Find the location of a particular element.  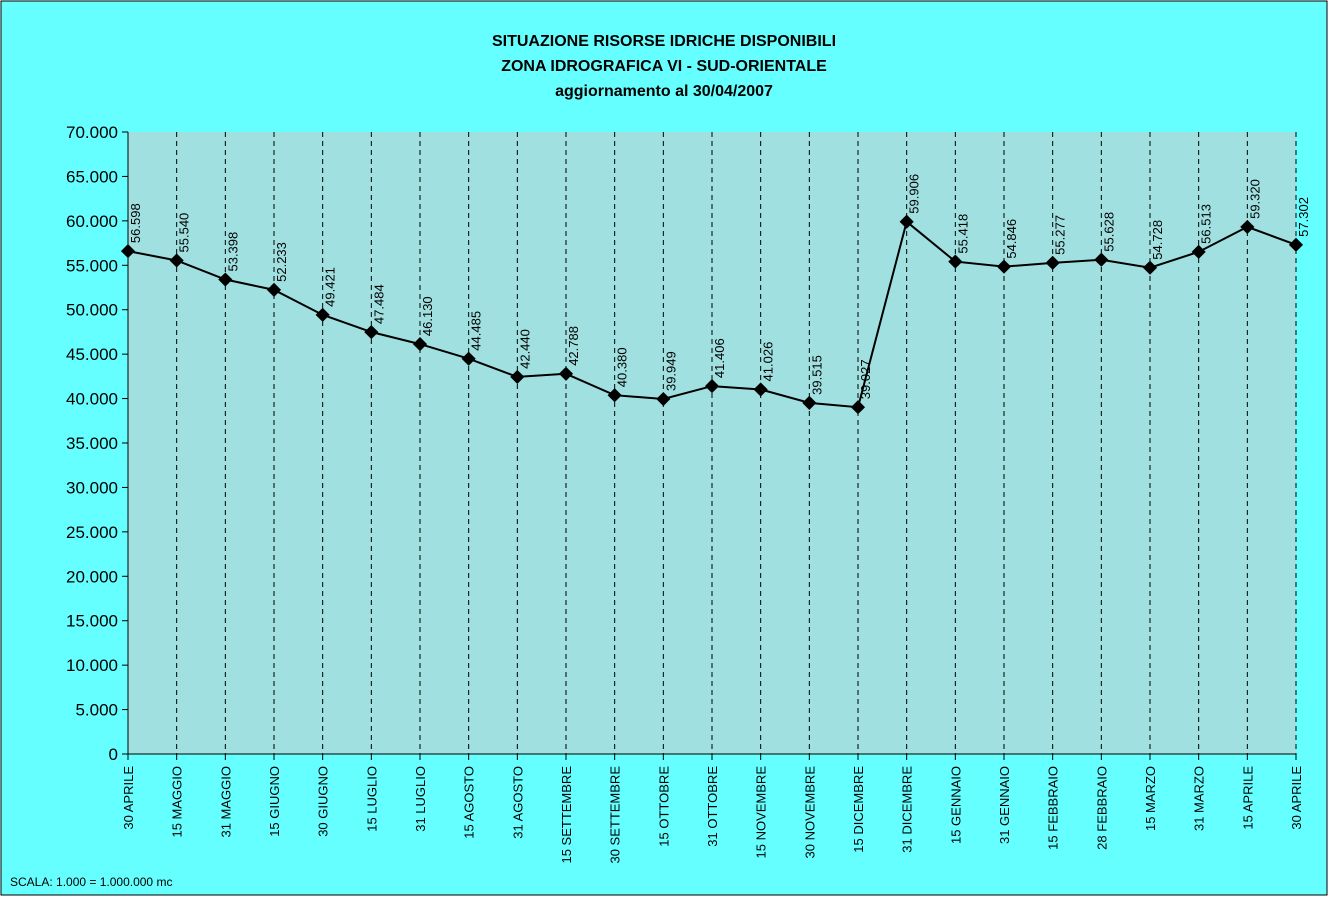

x-tick-label: 31 MAGGIO is located at coordinates (225, 802).